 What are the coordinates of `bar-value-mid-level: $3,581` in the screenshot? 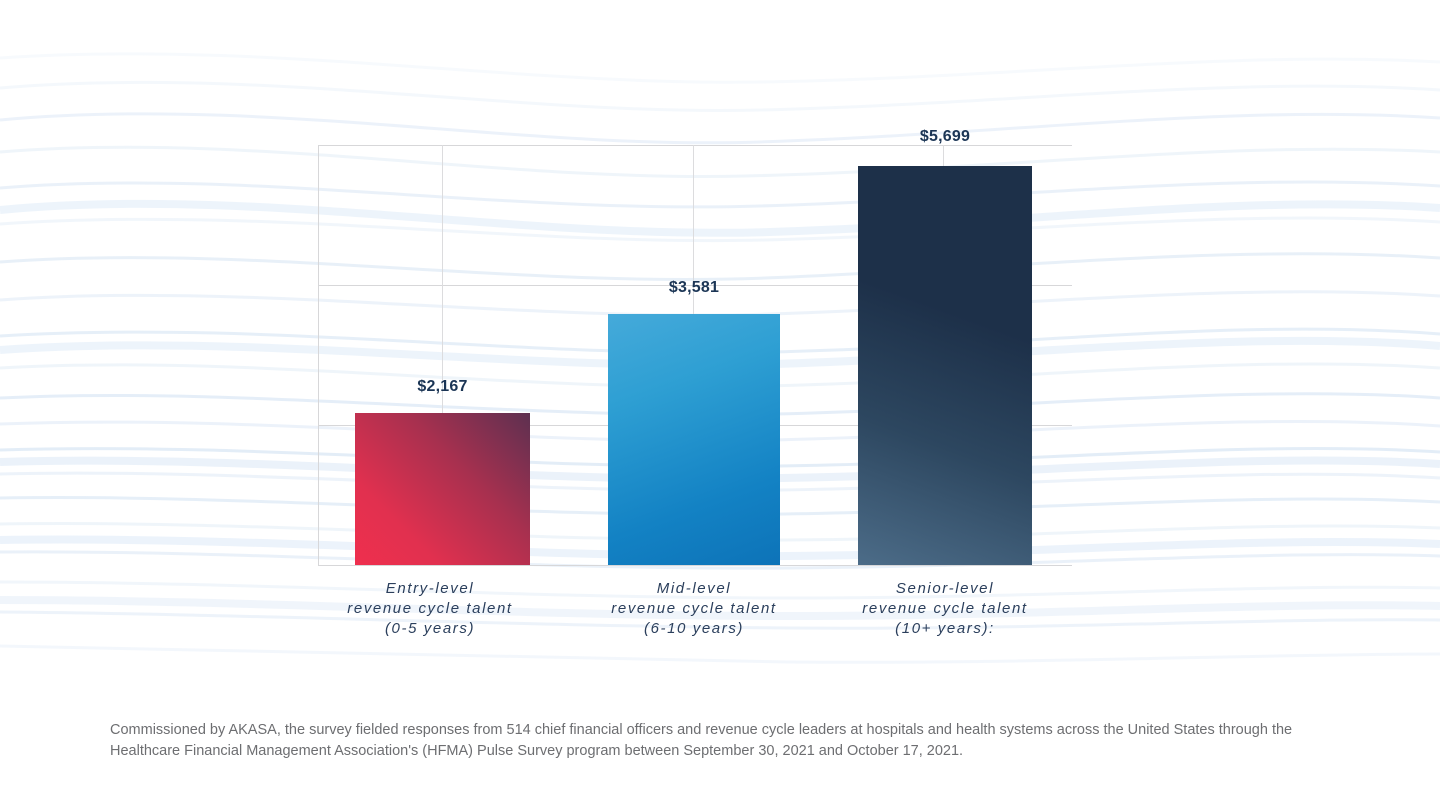 It's located at (694, 287).